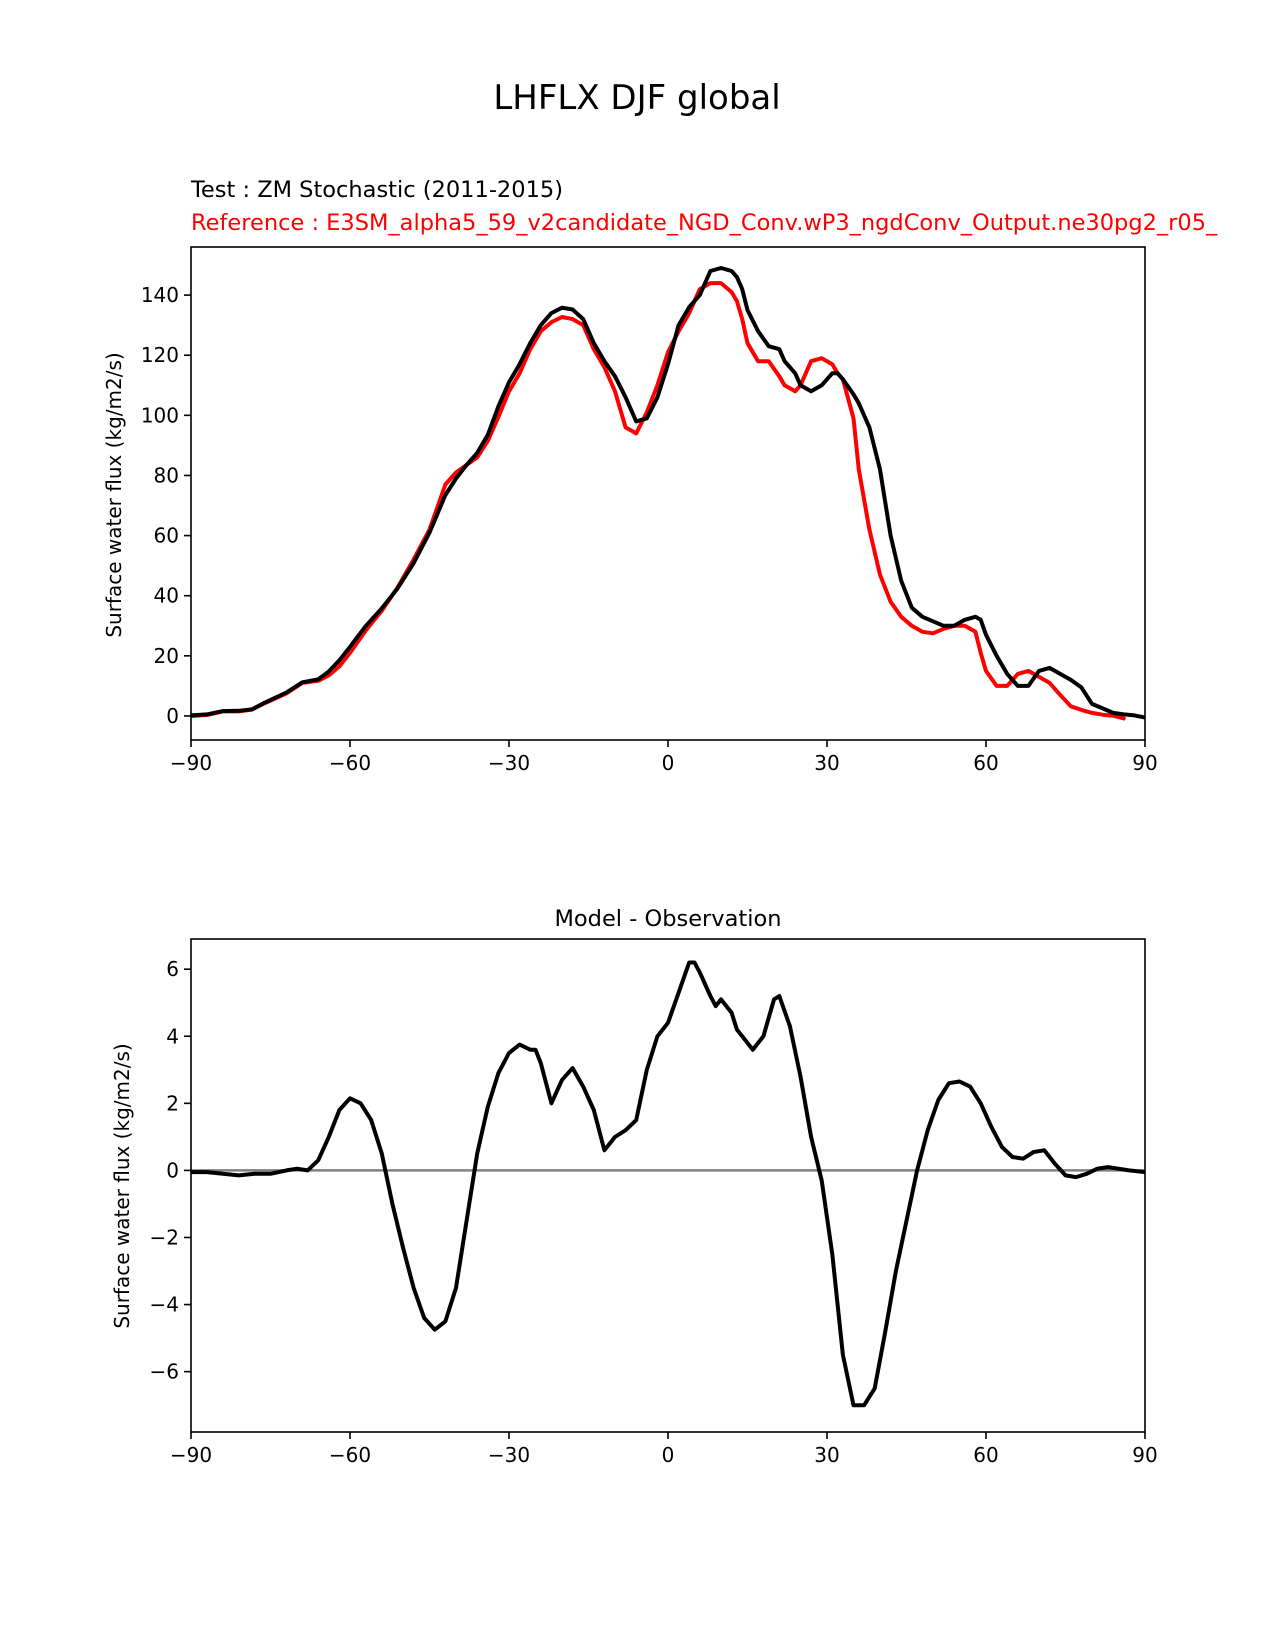  Describe the element at coordinates (114, 494) in the screenshot. I see `top-y-axis-label: Surface water flux (kg/m2/s)` at that location.